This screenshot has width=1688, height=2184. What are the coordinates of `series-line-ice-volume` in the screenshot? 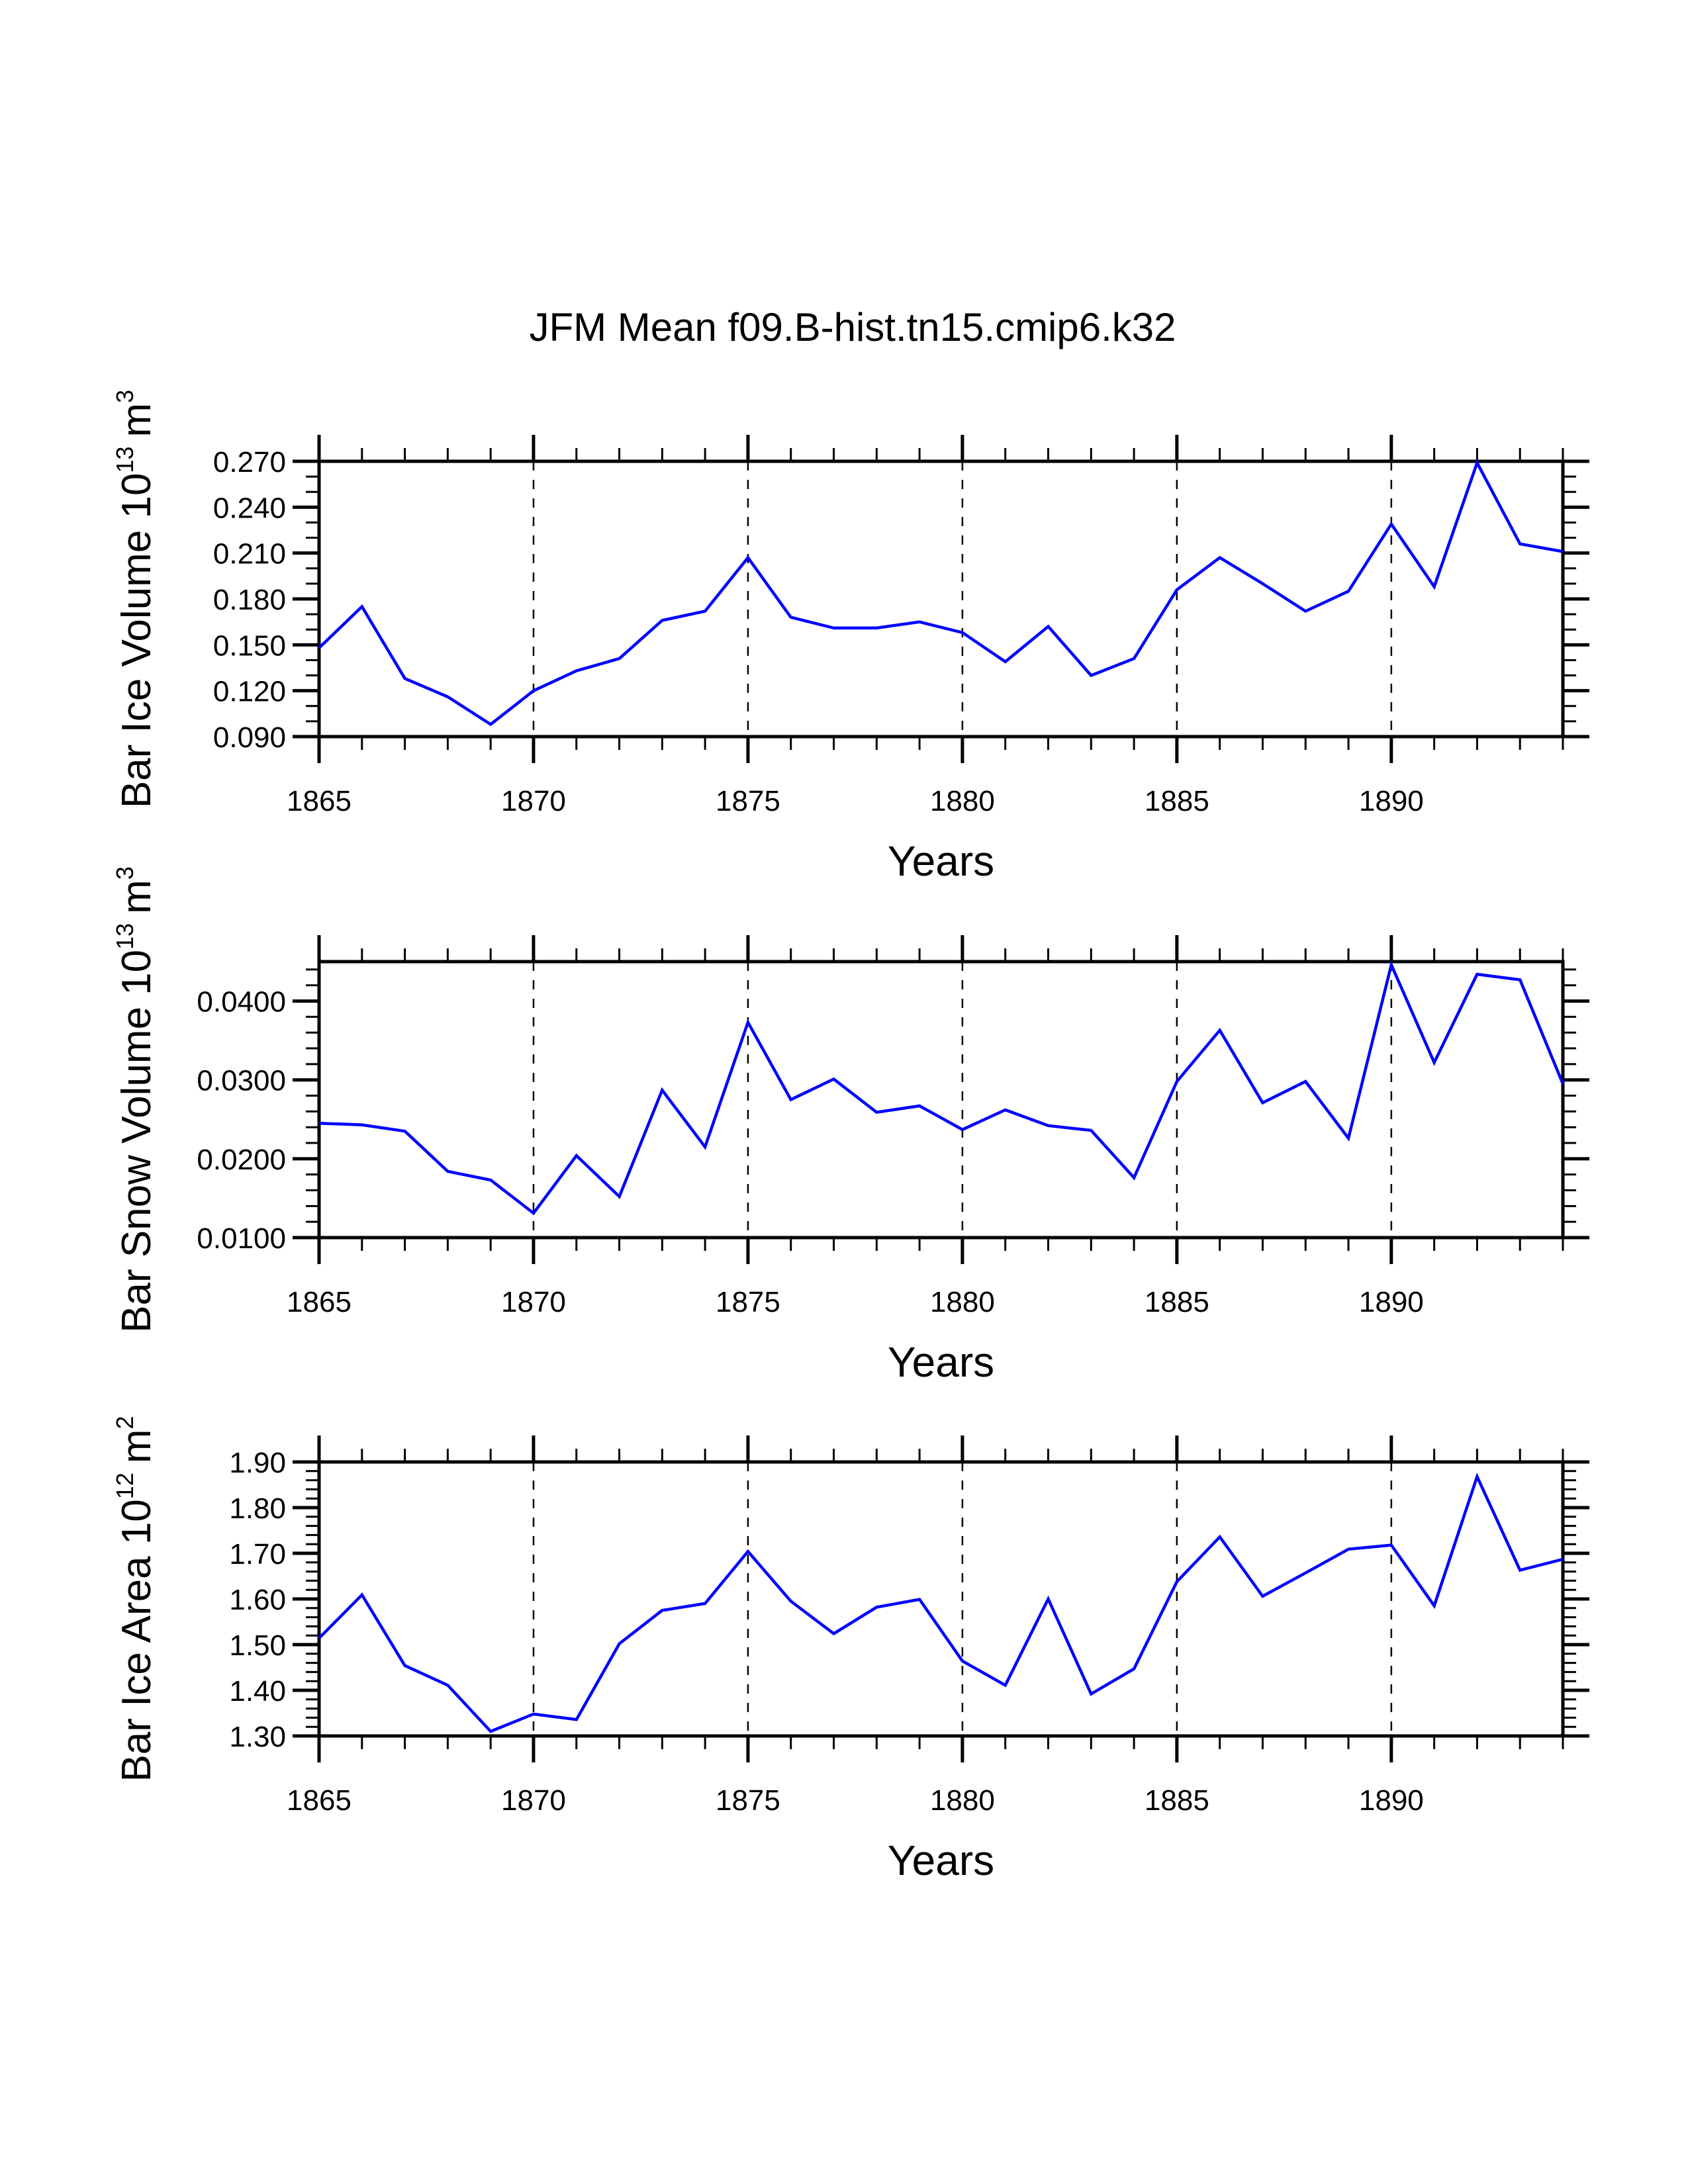 It's located at (941, 593).